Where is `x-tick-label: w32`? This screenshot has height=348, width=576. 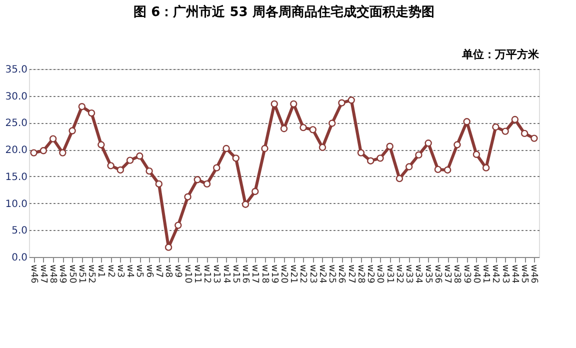 x-tick-label: w32 is located at coordinates (399, 274).